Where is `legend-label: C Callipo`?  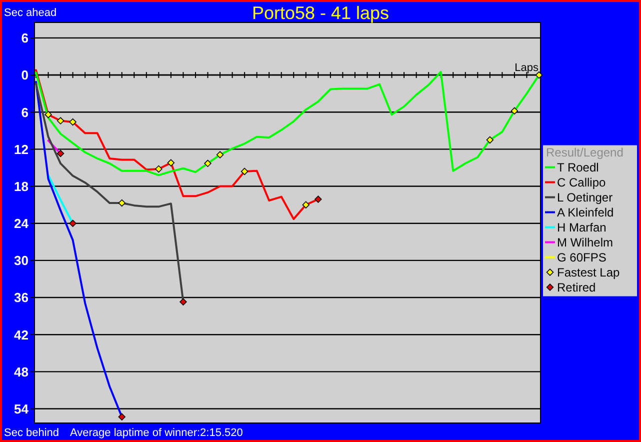
legend-label: C Callipo is located at coordinates (581, 182).